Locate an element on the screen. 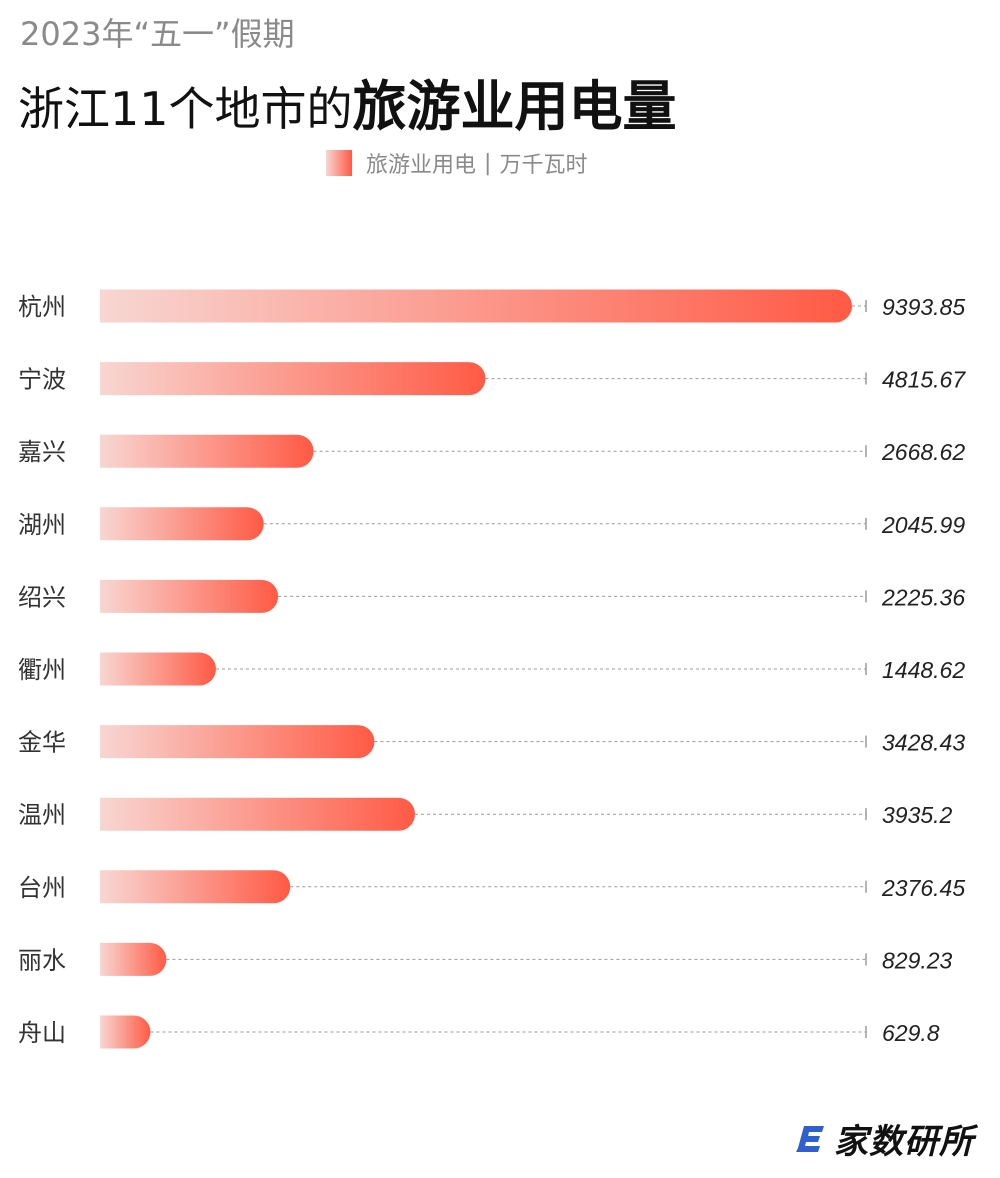 Image resolution: width=1000 pixels, height=1178 pixels. e-logo-icon is located at coordinates (810, 1139).